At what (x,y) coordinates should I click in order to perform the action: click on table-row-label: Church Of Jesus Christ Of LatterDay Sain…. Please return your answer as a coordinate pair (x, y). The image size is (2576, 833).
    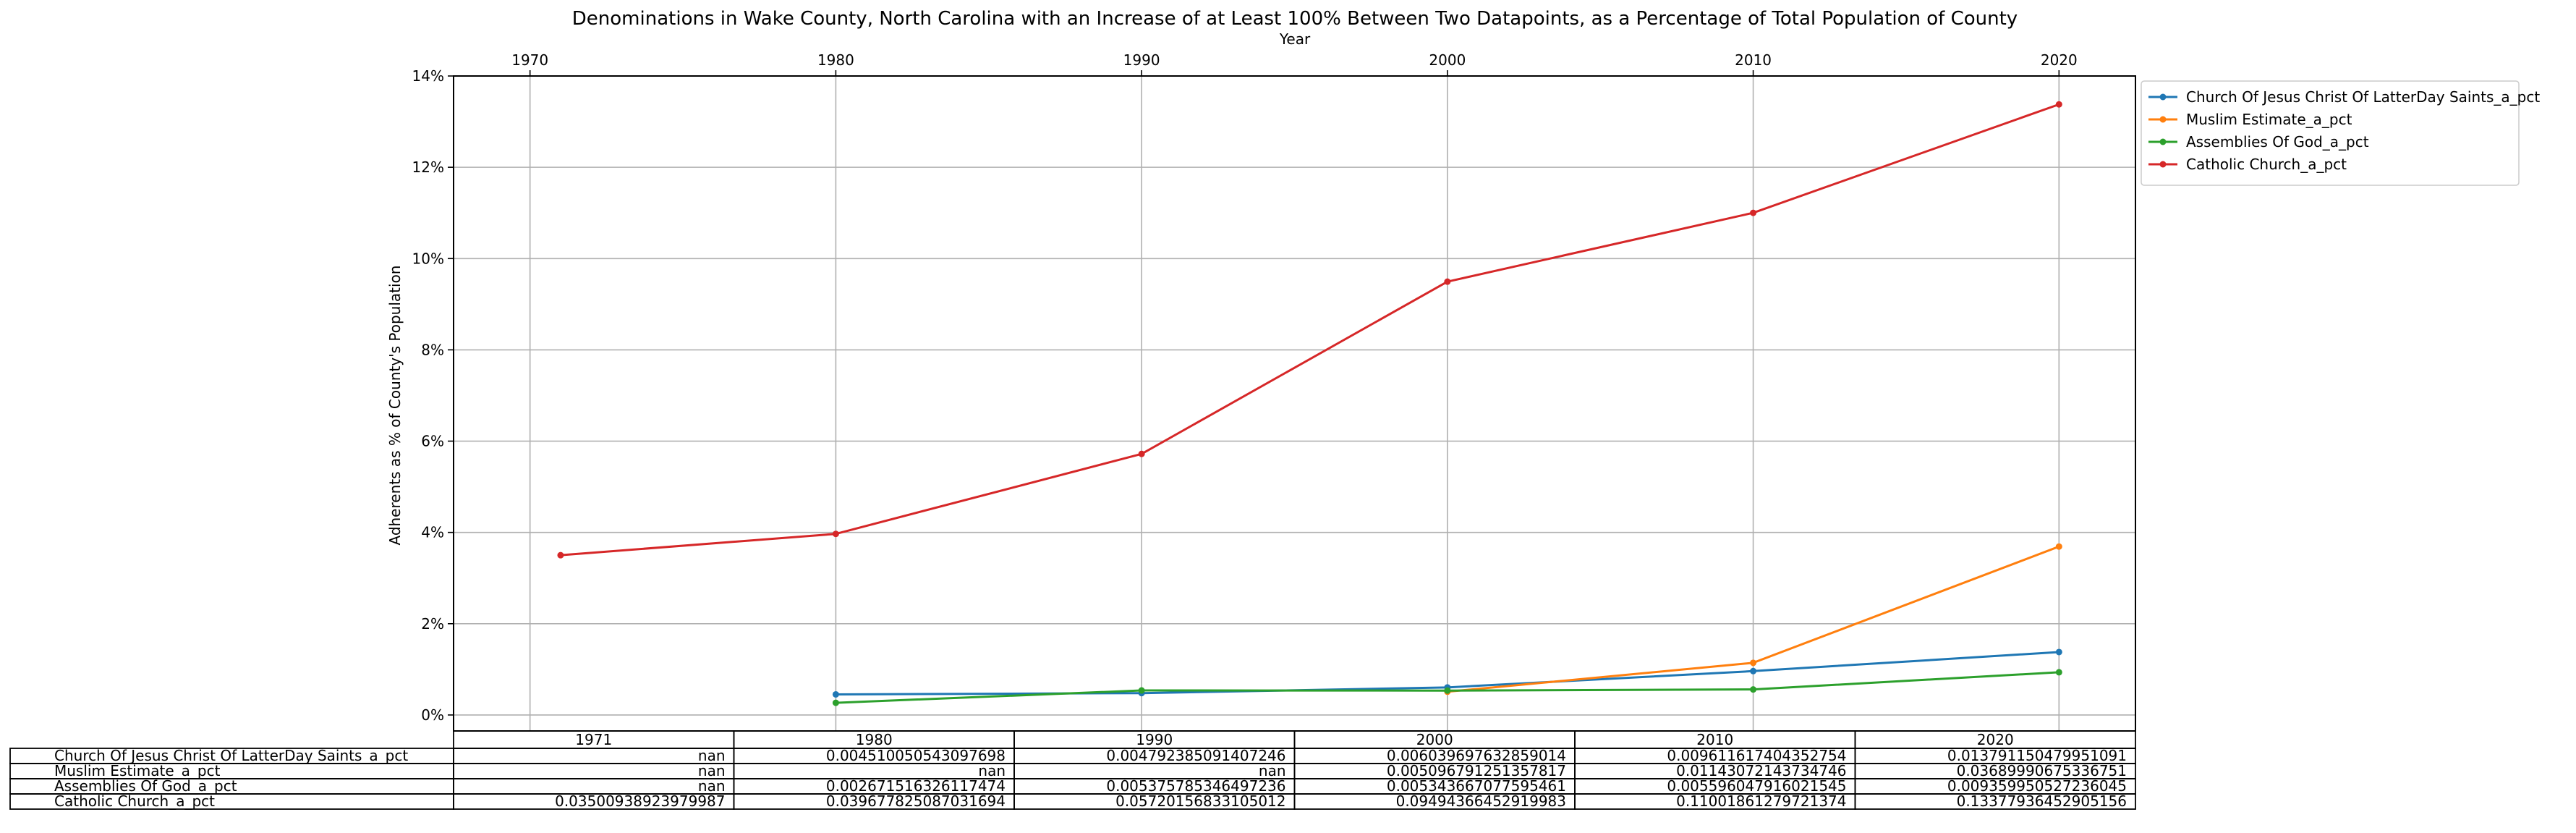
    Looking at the image, I should click on (231, 756).